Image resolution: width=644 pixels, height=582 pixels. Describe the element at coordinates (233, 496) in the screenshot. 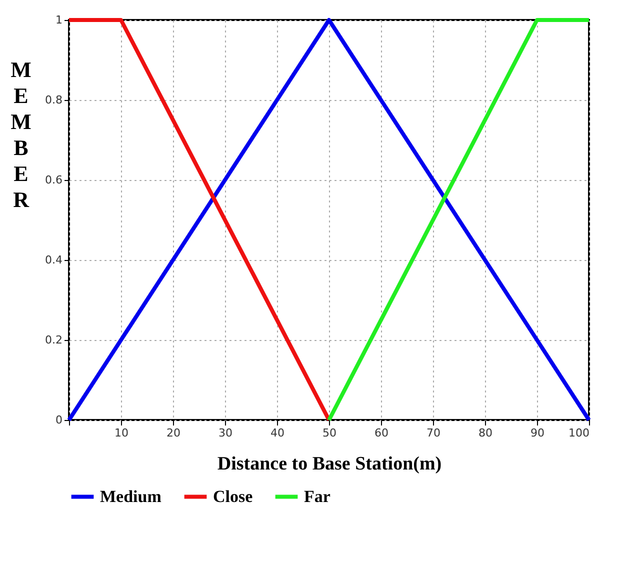

I see `legend-label: Close` at that location.